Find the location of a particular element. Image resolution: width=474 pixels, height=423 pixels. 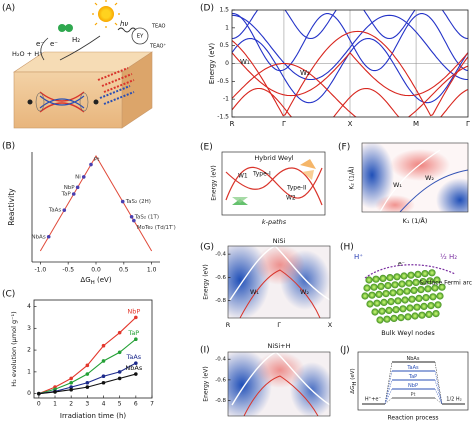

label: -0.6 is located at coordinates (220, 380).